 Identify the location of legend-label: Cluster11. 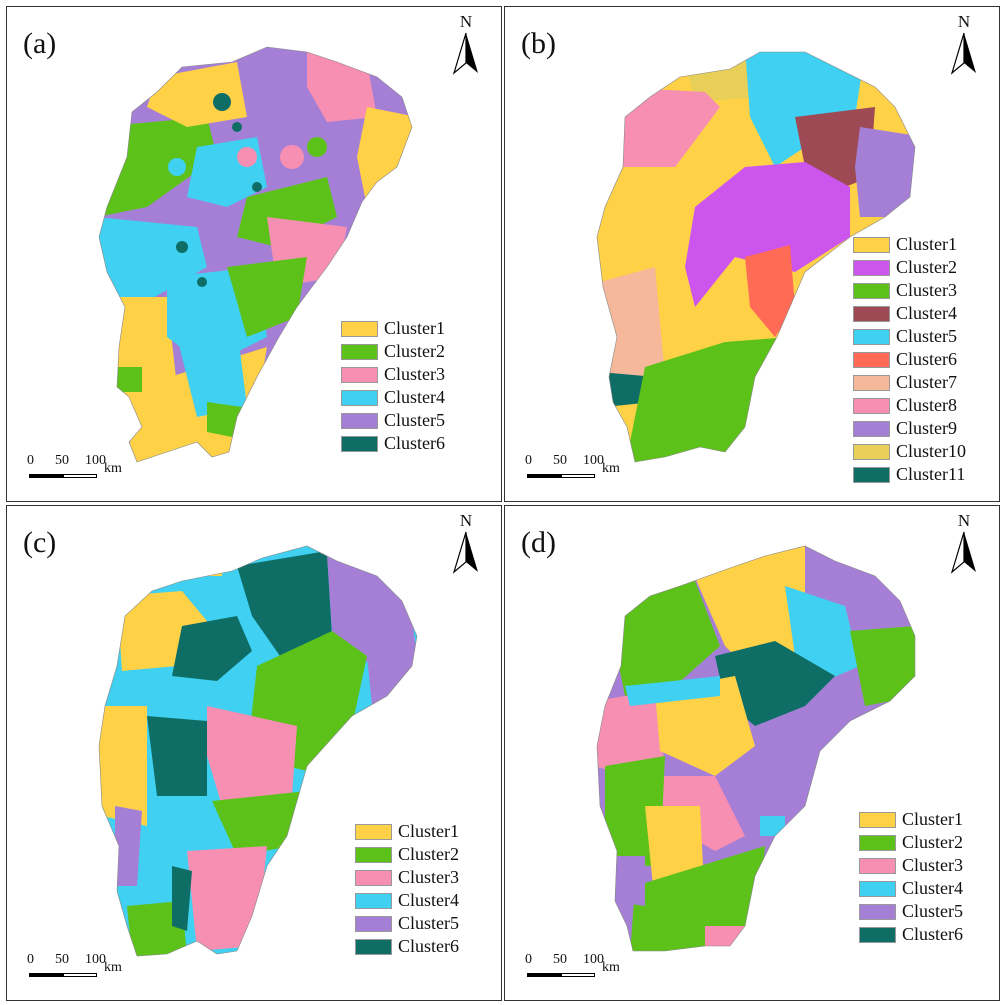
(931, 474).